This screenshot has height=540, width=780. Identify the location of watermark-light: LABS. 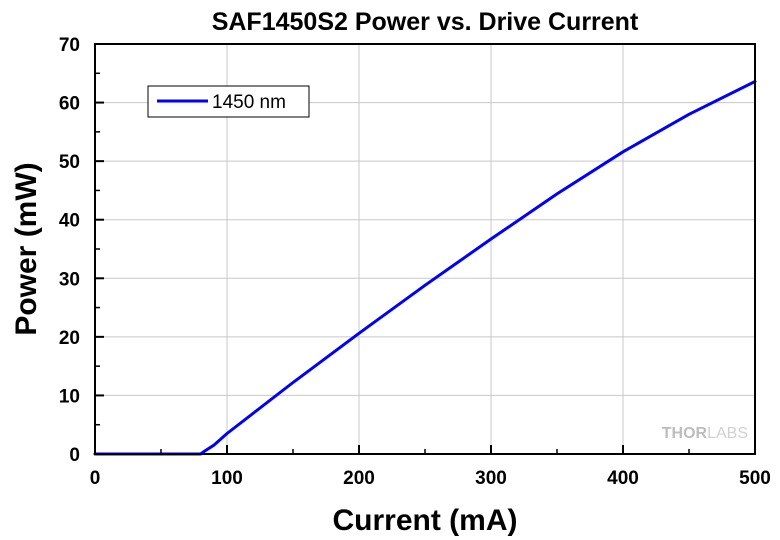
(727, 433).